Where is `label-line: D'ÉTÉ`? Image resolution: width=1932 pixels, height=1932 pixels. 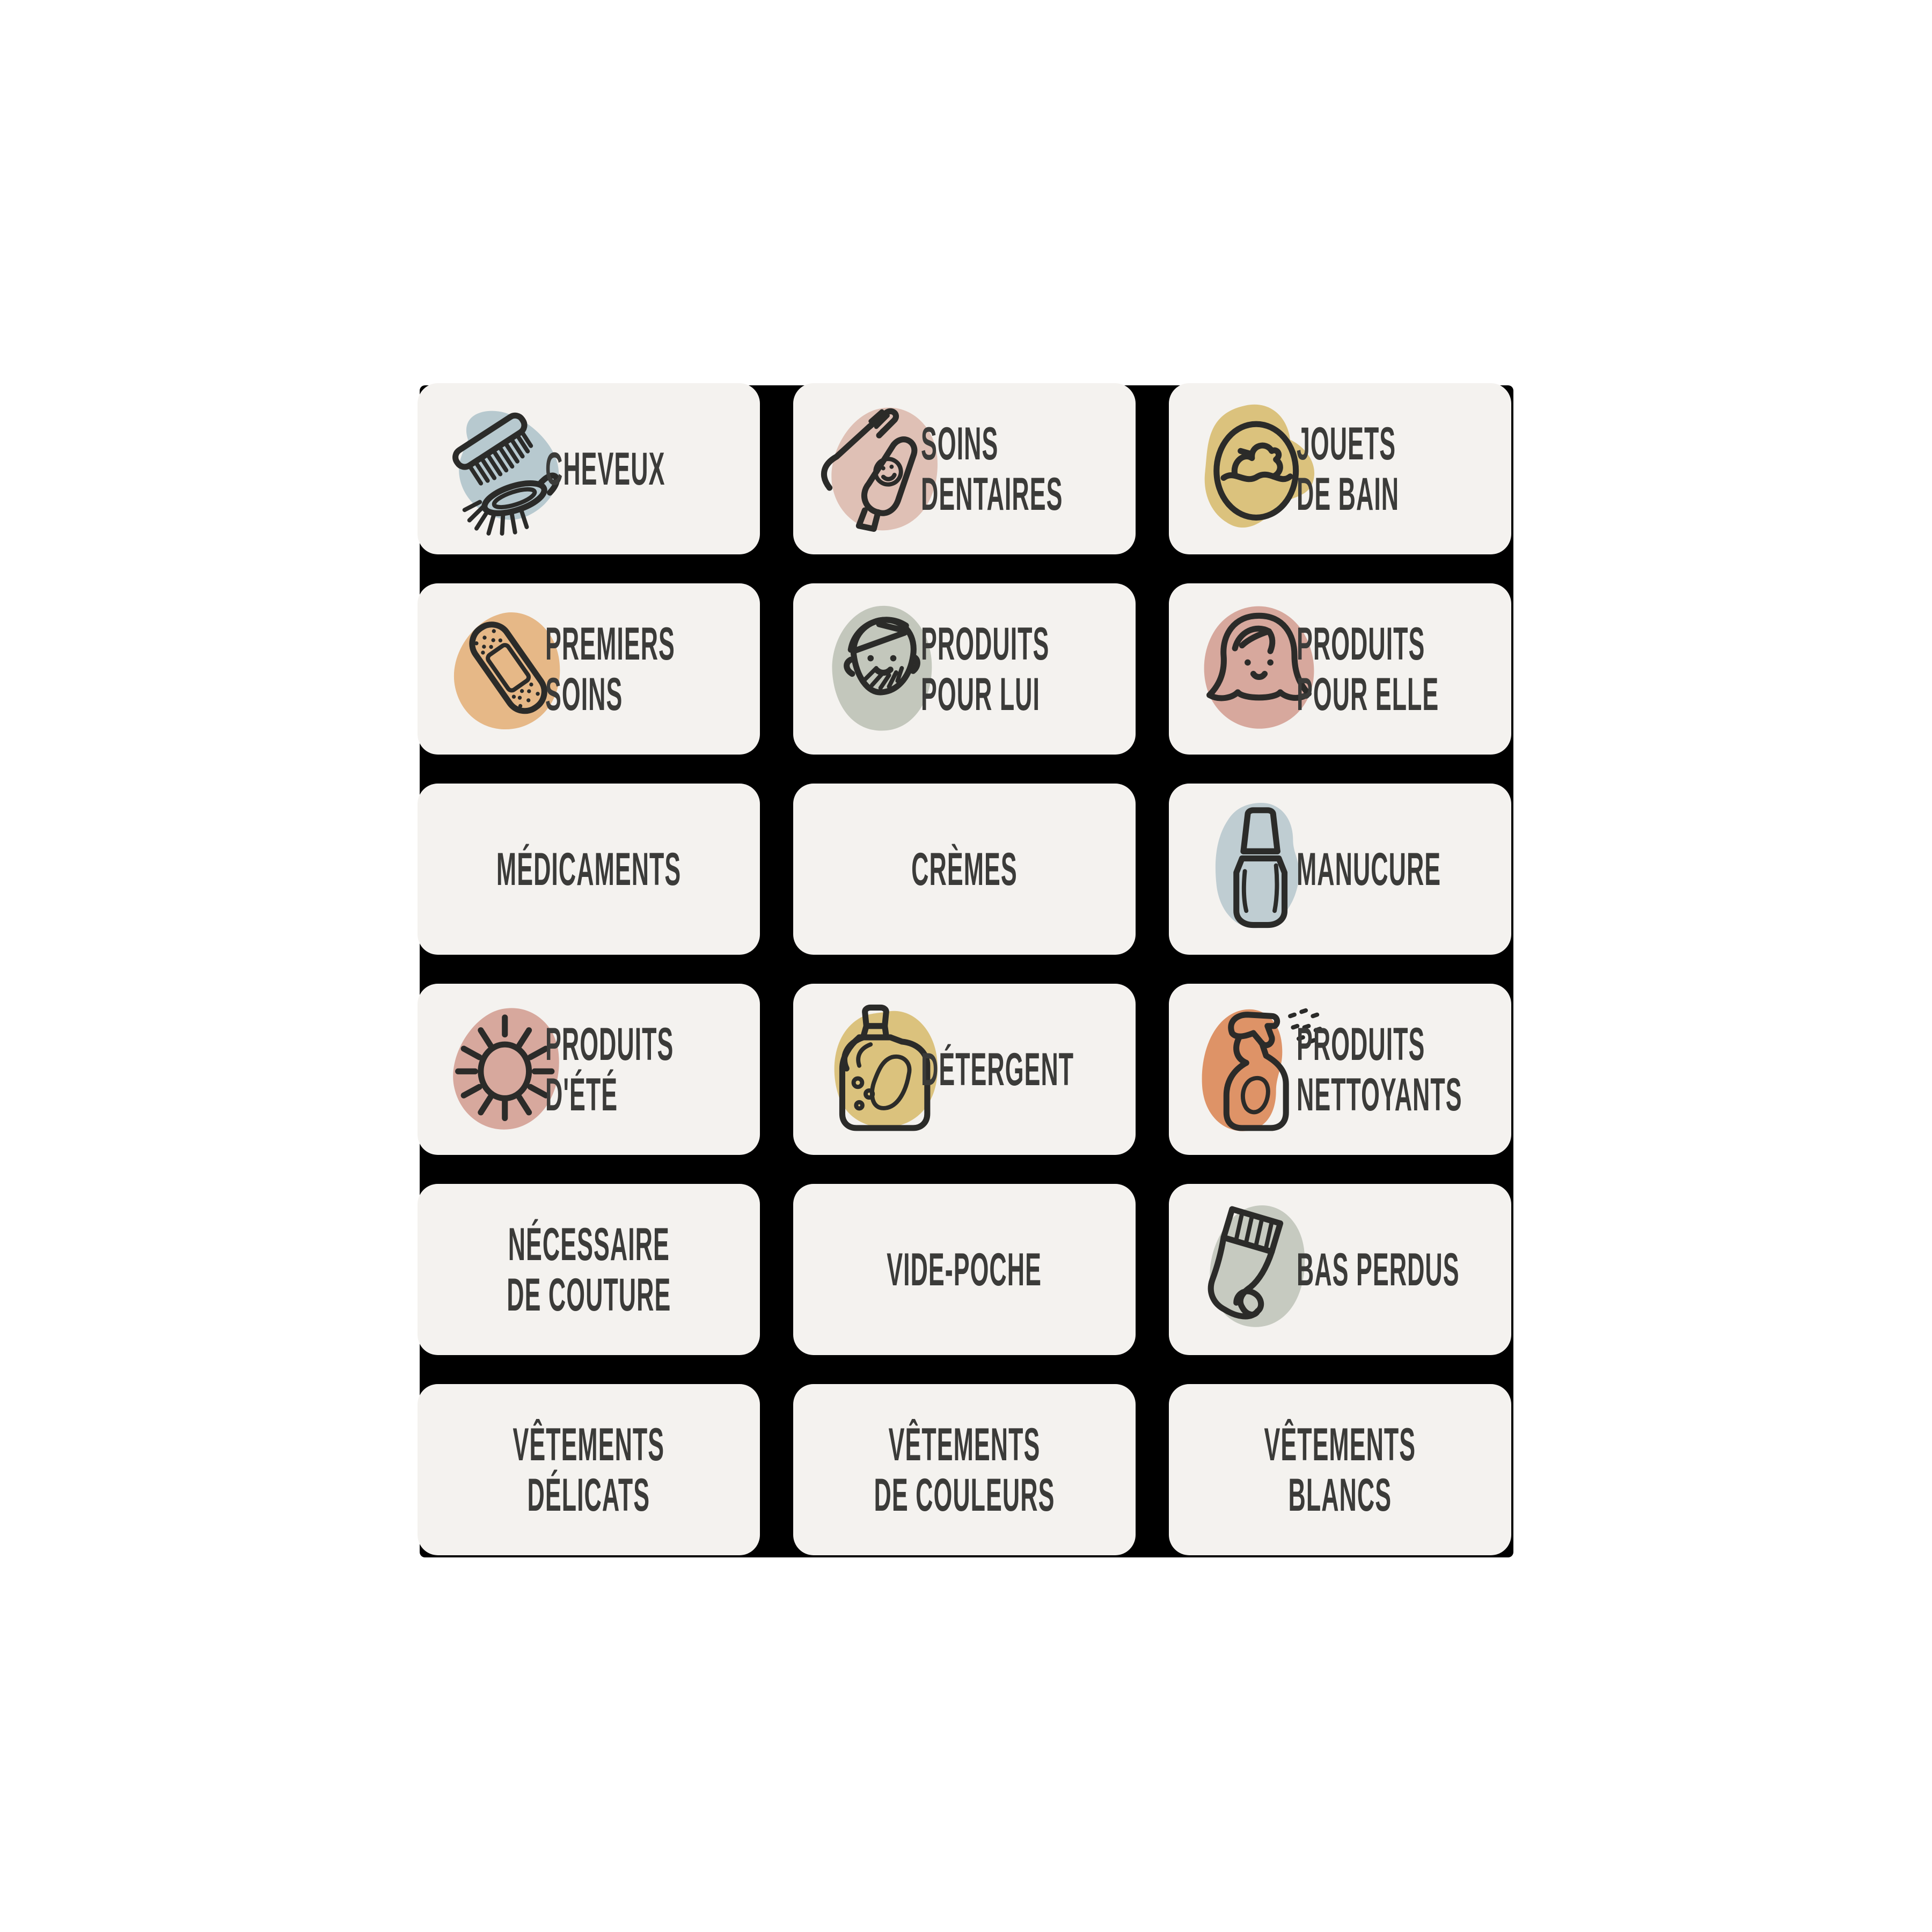 label-line: D'ÉTÉ is located at coordinates (581, 1095).